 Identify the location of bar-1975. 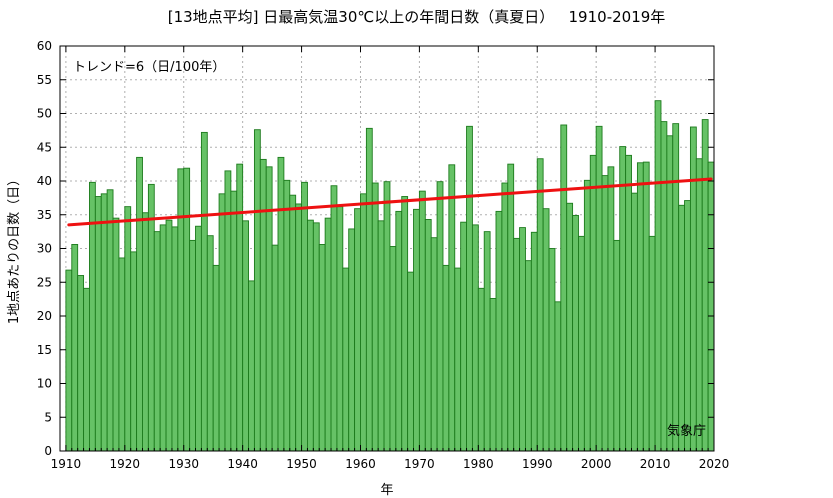
(452, 308).